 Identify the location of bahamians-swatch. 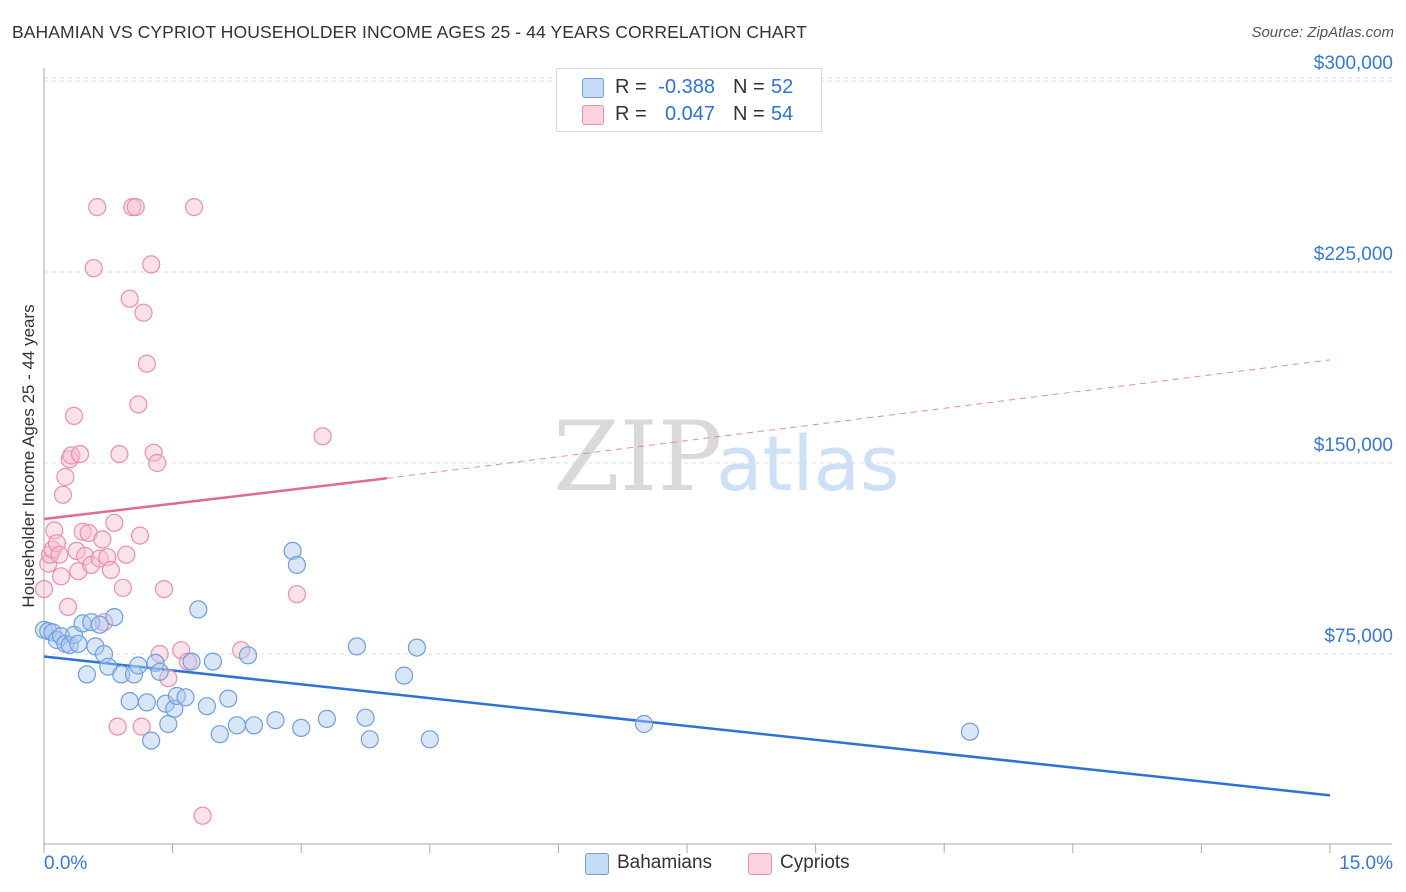
(593, 88).